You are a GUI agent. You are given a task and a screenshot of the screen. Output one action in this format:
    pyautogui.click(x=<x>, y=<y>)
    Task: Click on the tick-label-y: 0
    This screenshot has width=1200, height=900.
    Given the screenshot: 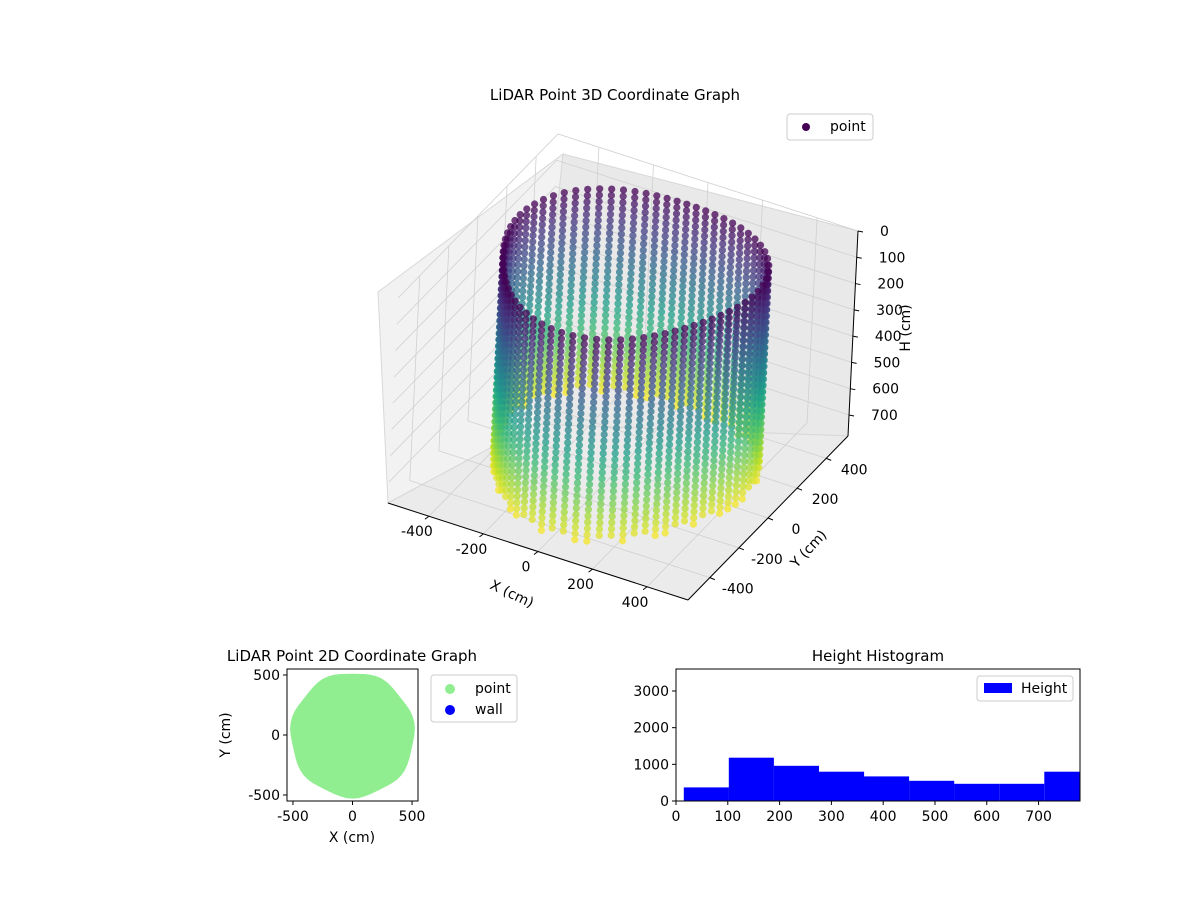 What is the action you would take?
    pyautogui.click(x=664, y=802)
    